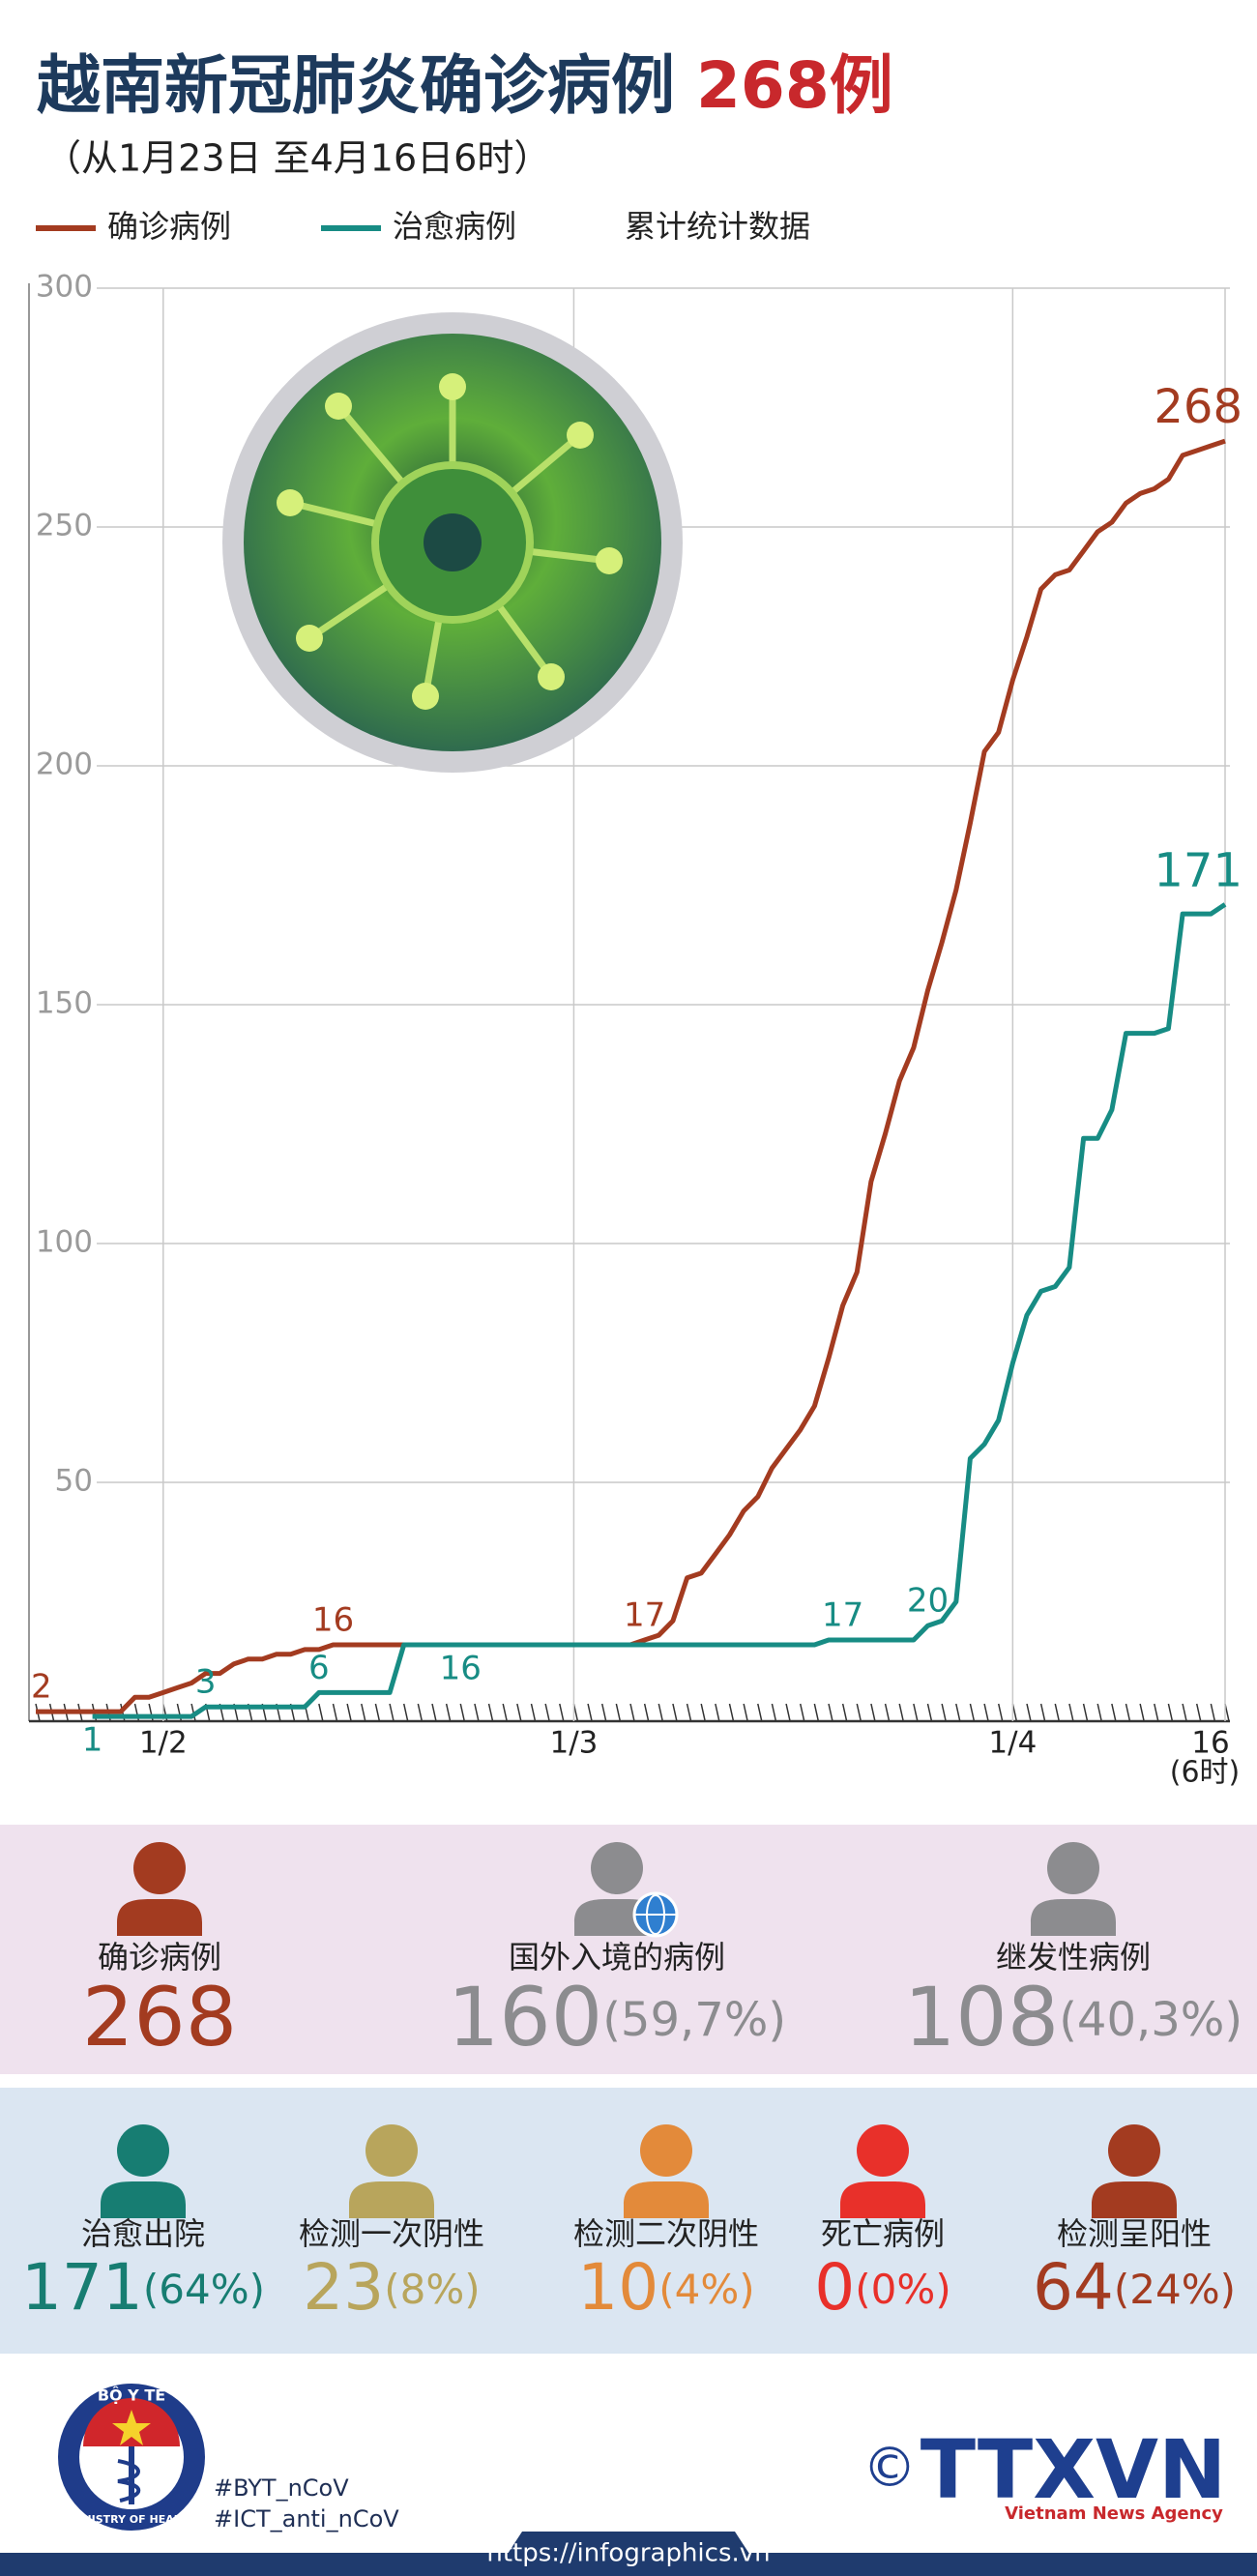 Image resolution: width=1257 pixels, height=2576 pixels. What do you see at coordinates (1198, 870) in the screenshot?
I see `data-label: 171` at bounding box center [1198, 870].